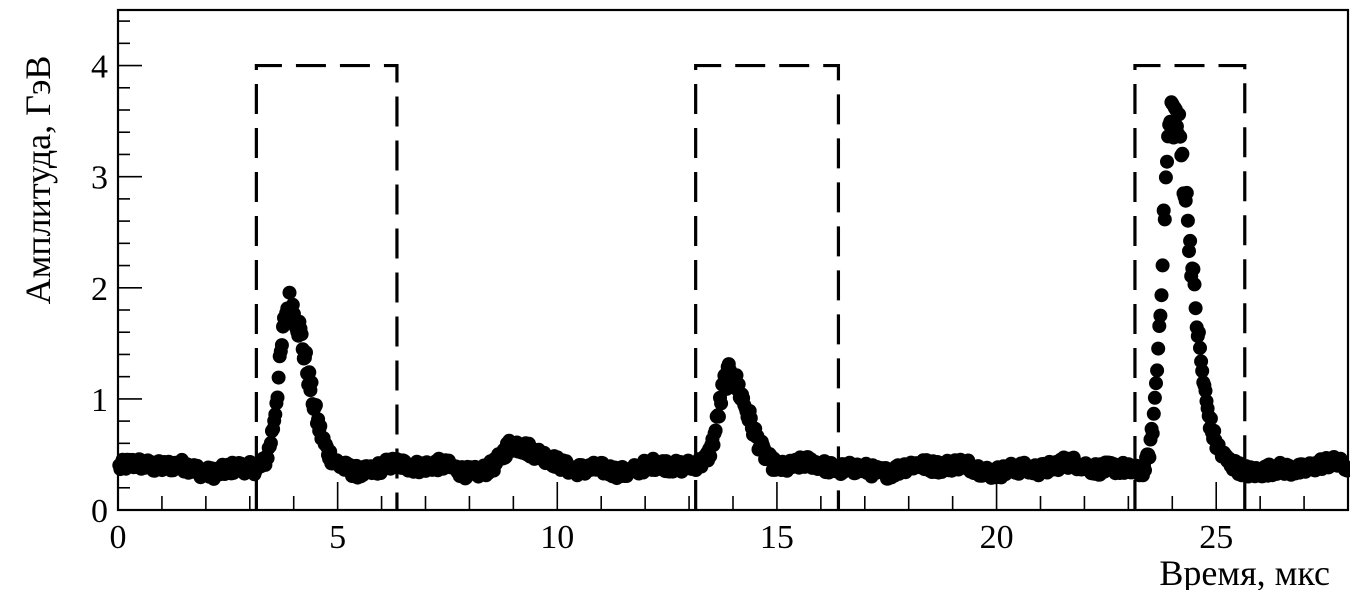  Describe the element at coordinates (1244, 571) in the screenshot. I see `x-axis-title: Время, мкс` at that location.